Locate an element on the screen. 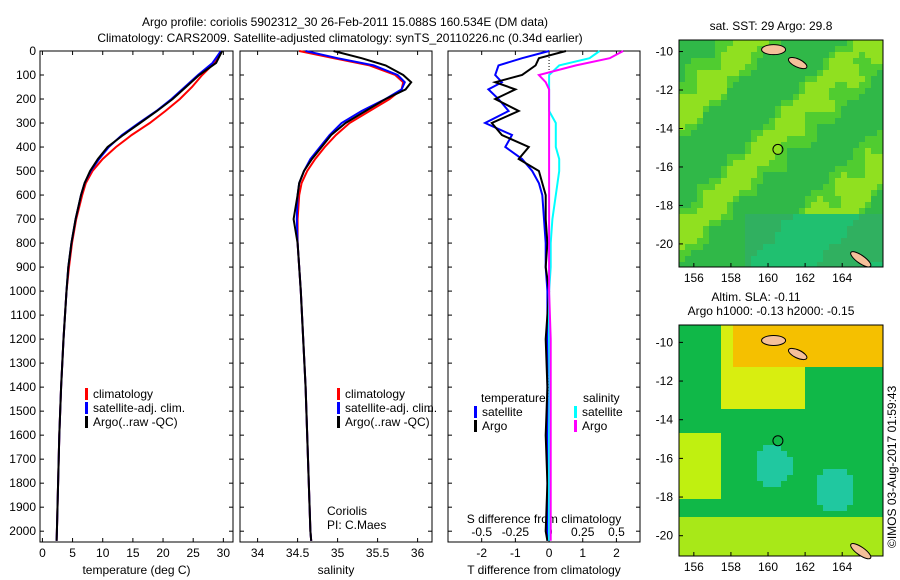 Image resolution: width=900 pixels, height=580 pixels. legend-label: climatology is located at coordinates (375, 394).